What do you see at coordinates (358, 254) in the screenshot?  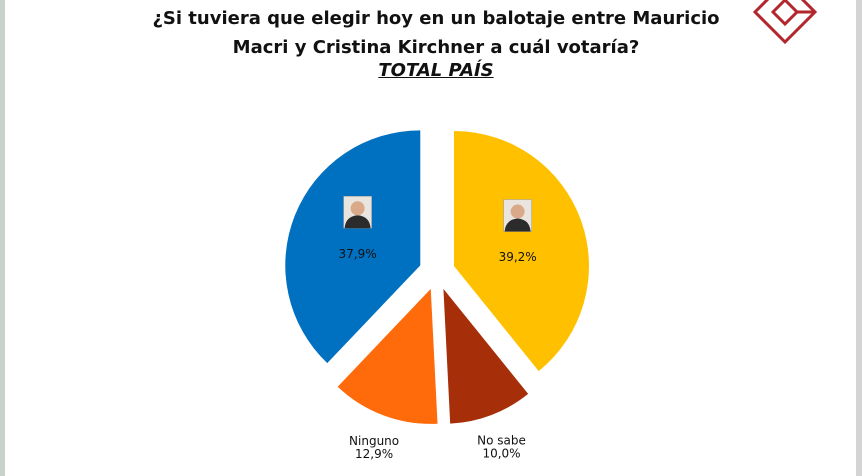 I see `value-label: 37,9%` at bounding box center [358, 254].